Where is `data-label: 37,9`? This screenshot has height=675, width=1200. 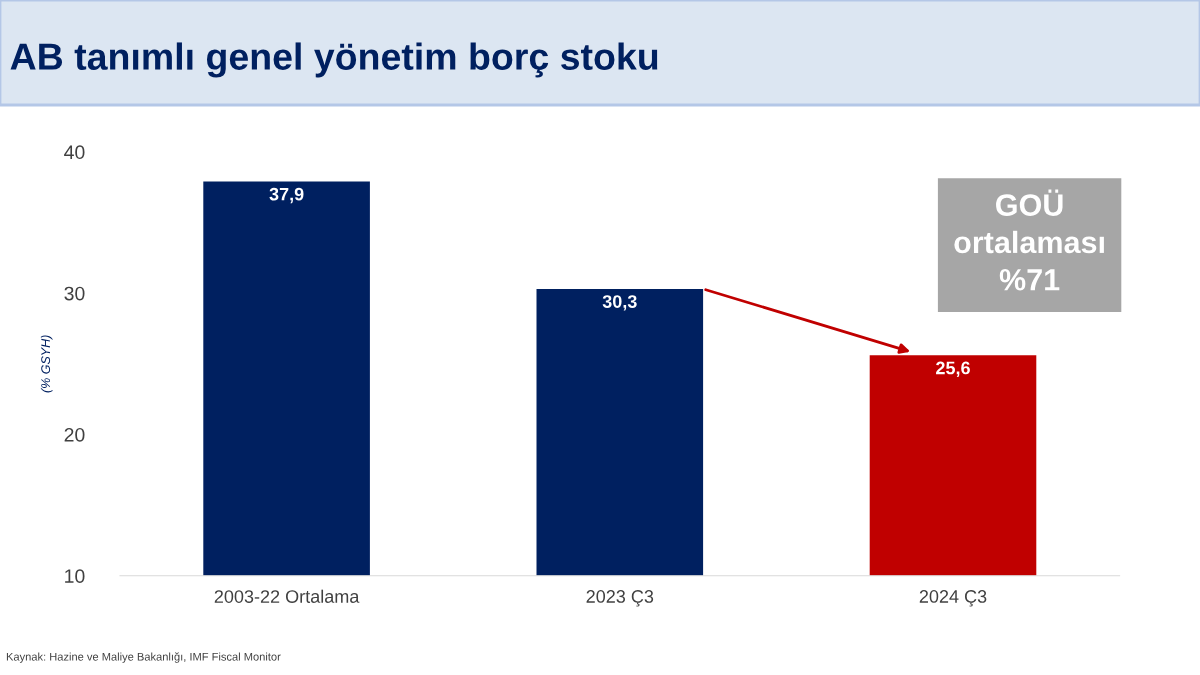 data-label: 37,9 is located at coordinates (286, 195).